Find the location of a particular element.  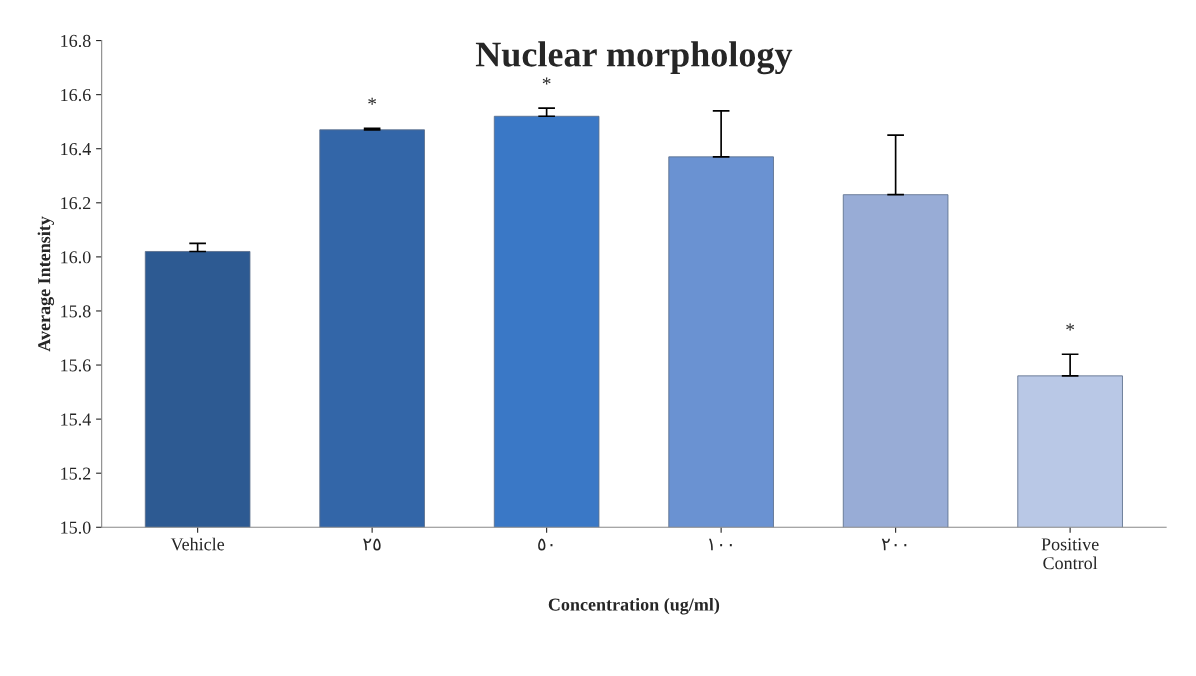

y-tick-label: 15.0 is located at coordinates (76, 527).